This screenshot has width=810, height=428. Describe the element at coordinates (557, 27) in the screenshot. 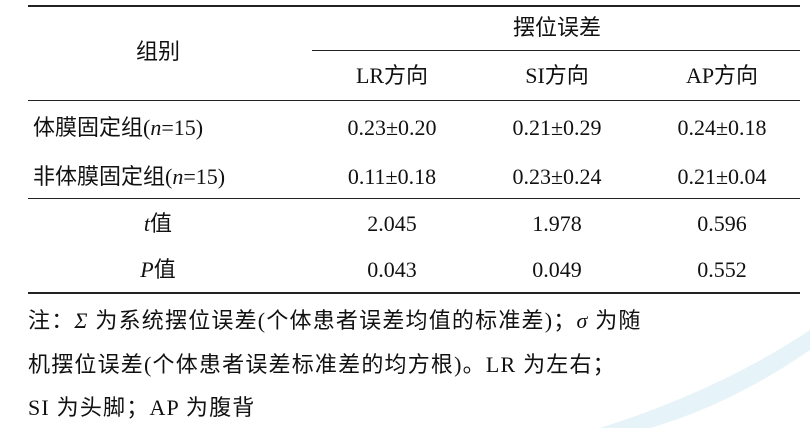

I see `header-span: 摆位误差` at that location.